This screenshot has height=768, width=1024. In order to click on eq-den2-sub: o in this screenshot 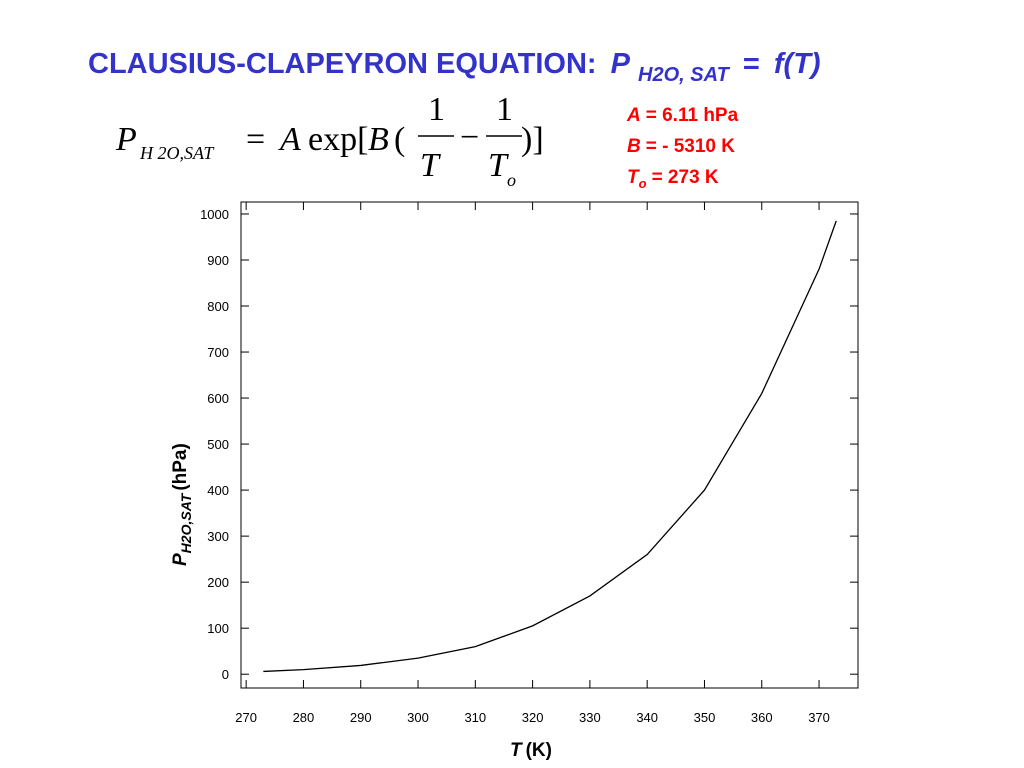, I will do `click(511, 180)`.